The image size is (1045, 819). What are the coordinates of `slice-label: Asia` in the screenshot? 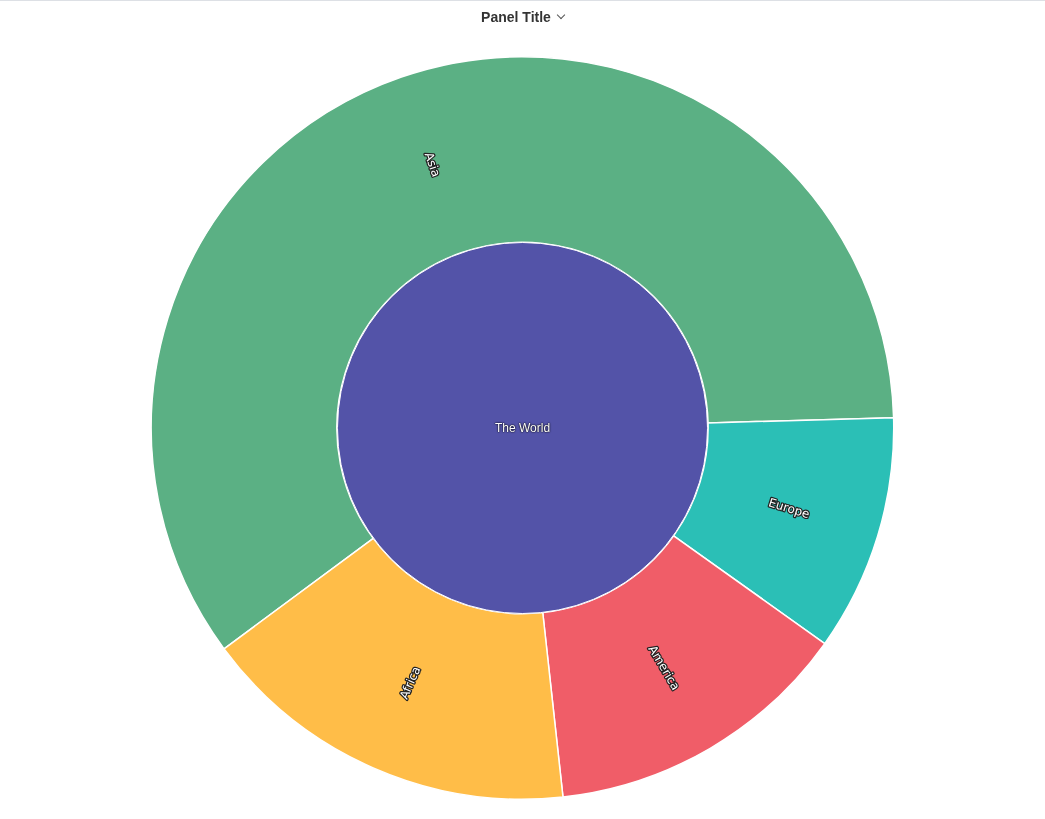 It's located at (432, 164).